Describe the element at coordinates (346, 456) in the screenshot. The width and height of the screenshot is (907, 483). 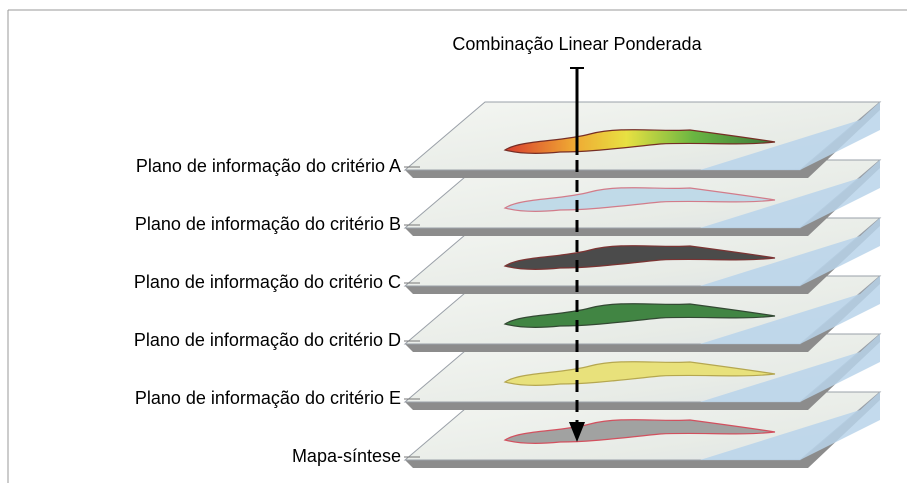
I see `layer-label: Mapa-síntese` at that location.